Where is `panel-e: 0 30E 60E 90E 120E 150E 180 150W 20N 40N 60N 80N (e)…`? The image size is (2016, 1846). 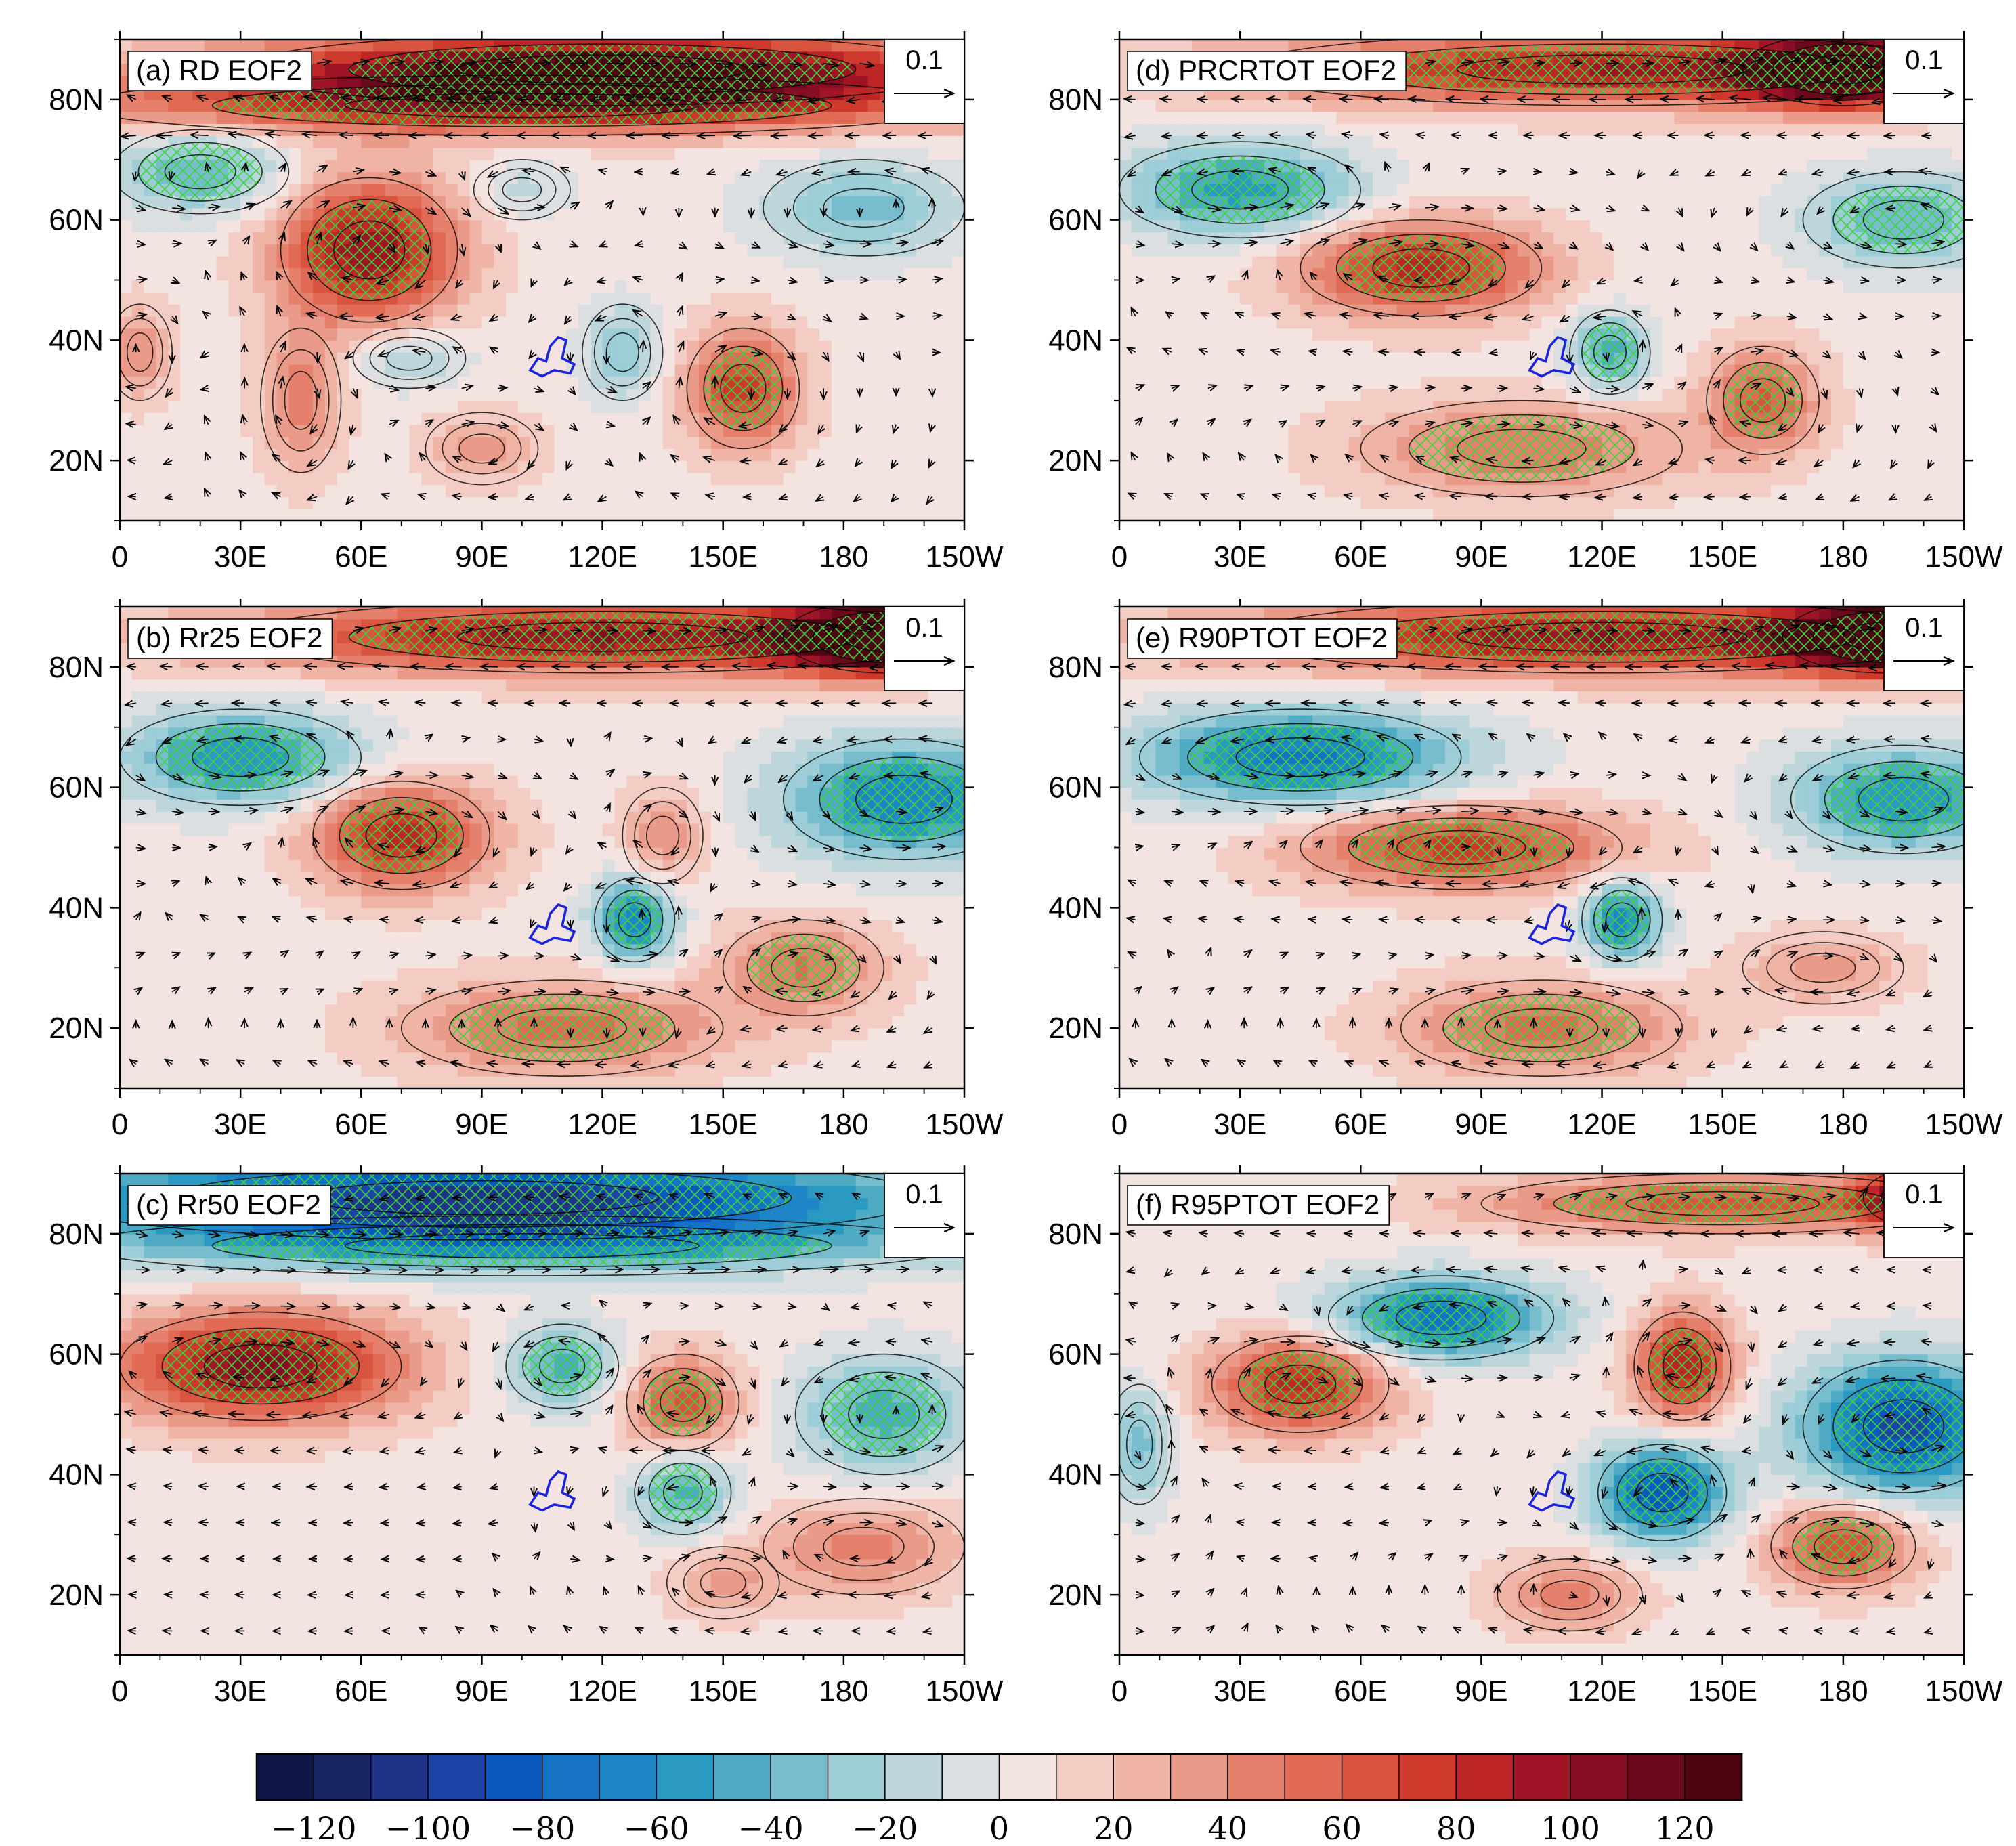
panel-e: 0 30E 60E 90E 120E 150E 180 150W 20N 40N 60N 80N (e)… is located at coordinates (1525, 870).